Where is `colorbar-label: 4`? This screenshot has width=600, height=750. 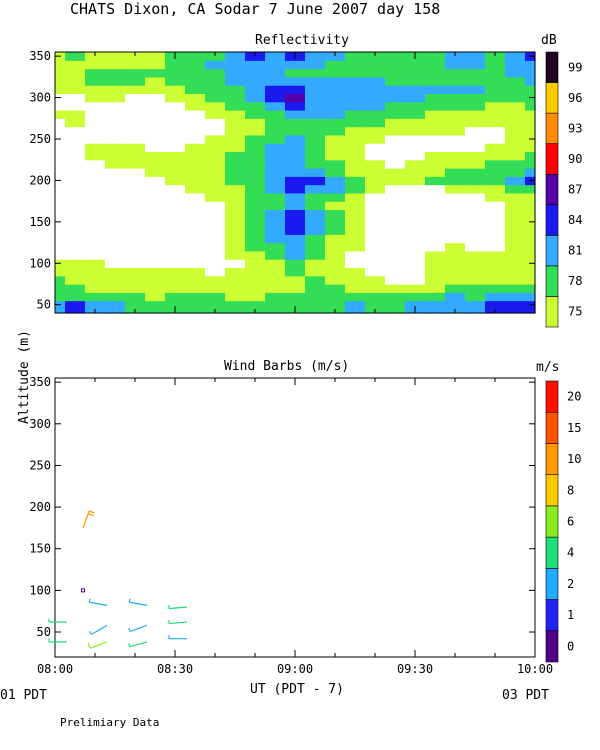 colorbar-label: 4 is located at coordinates (570, 553).